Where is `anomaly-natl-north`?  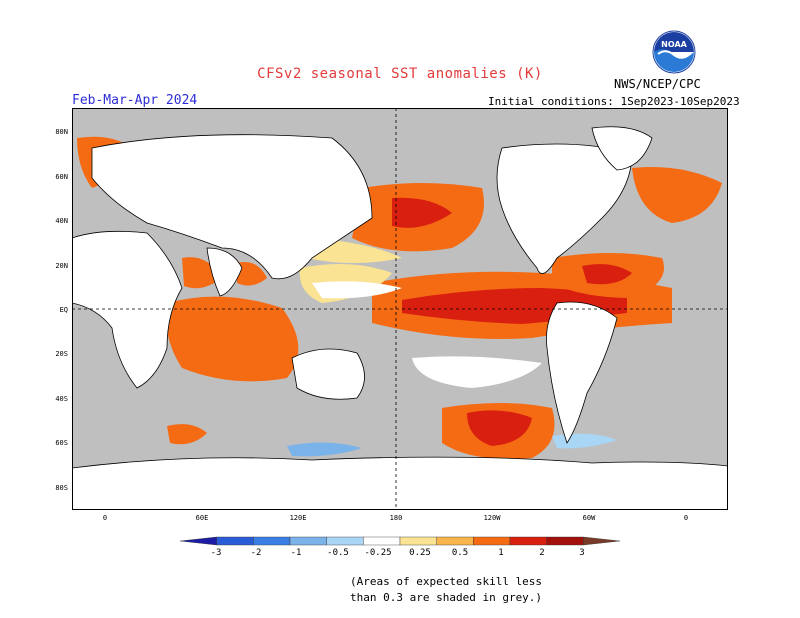 anomaly-natl-north is located at coordinates (677, 195).